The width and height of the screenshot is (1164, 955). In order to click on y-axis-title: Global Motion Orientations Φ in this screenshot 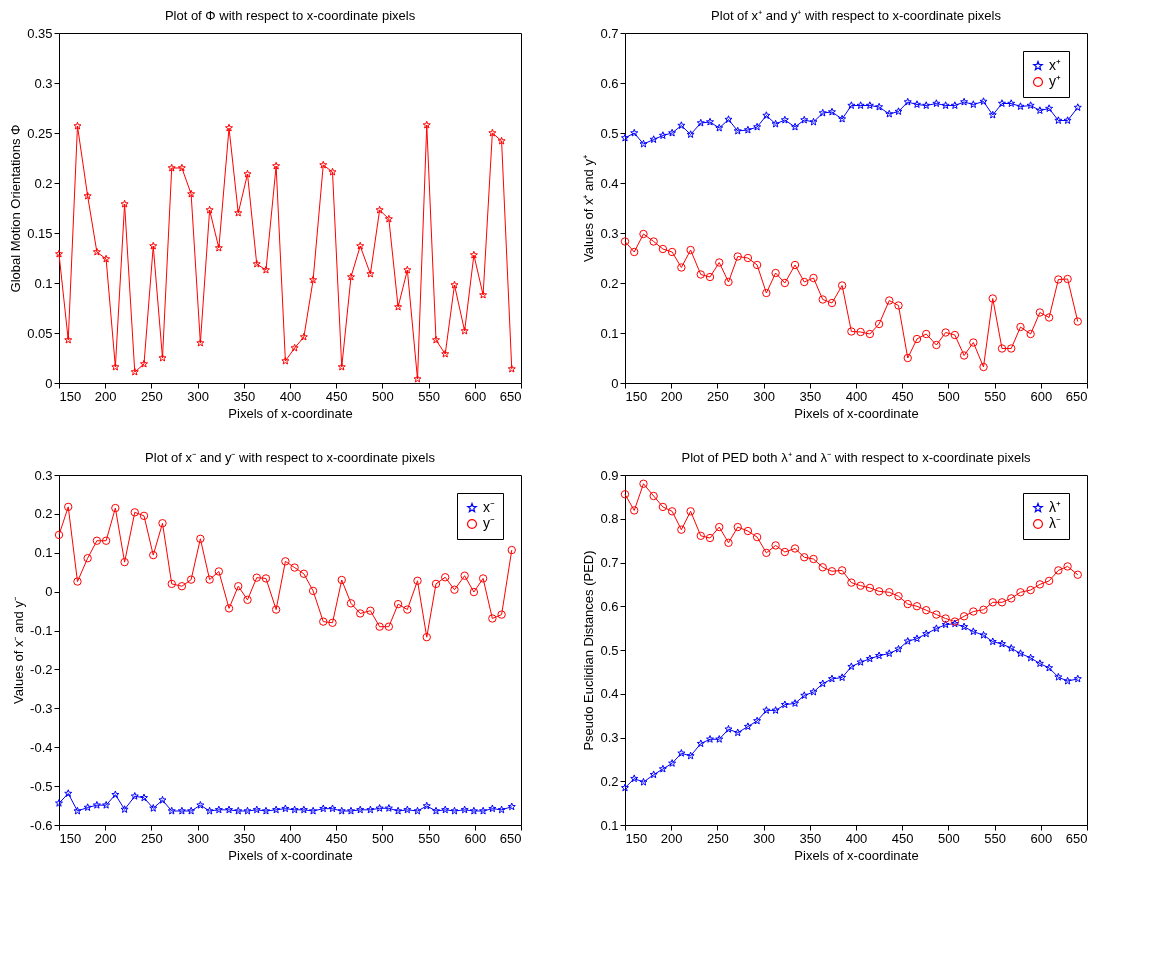, I will do `click(16, 208)`.